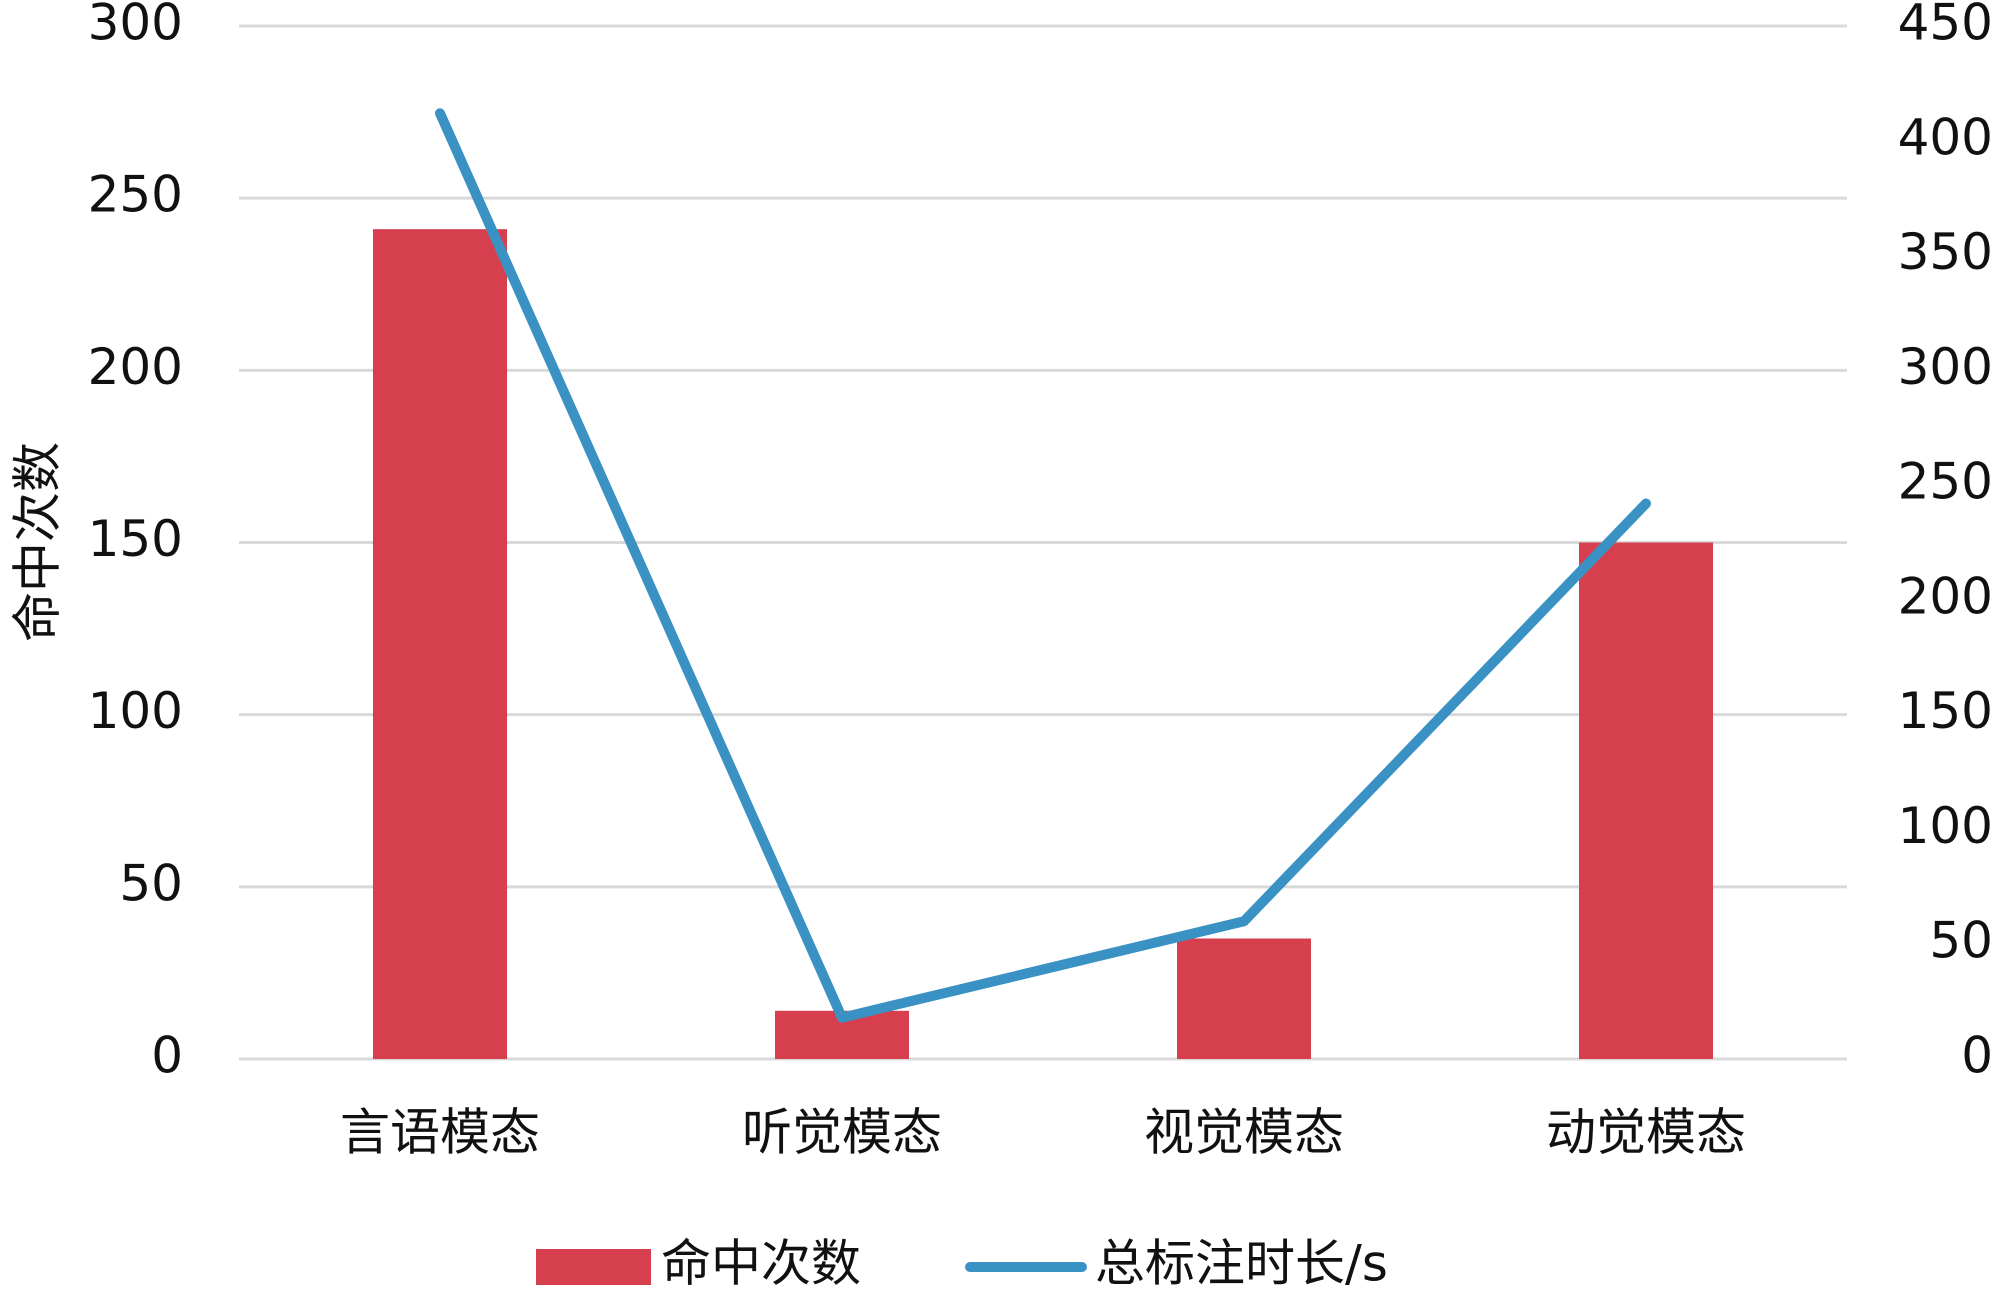 The image size is (2000, 1302). I want to click on legend-label: 总标注时长/s, so click(1241, 1264).